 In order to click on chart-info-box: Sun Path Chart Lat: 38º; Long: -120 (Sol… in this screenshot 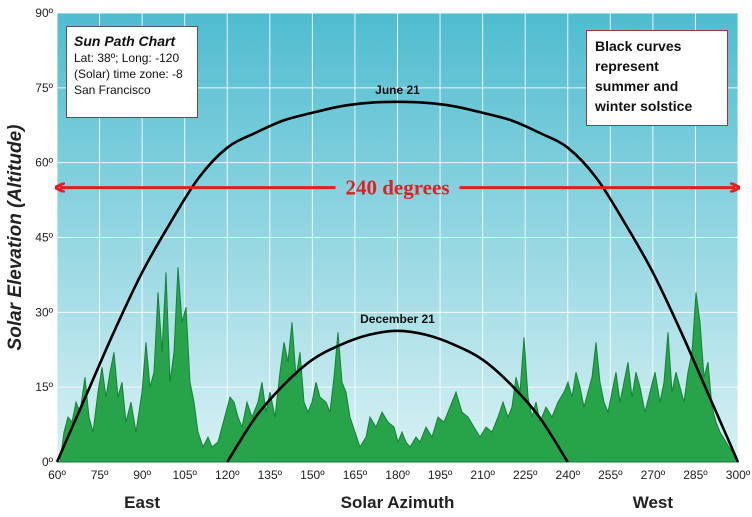, I will do `click(132, 72)`.